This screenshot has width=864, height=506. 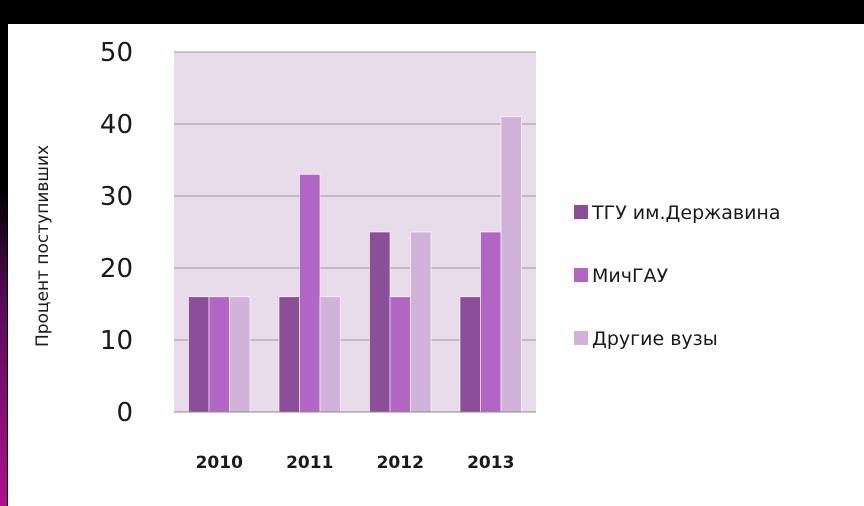 I want to click on accent-stripe, so click(x=3, y=348).